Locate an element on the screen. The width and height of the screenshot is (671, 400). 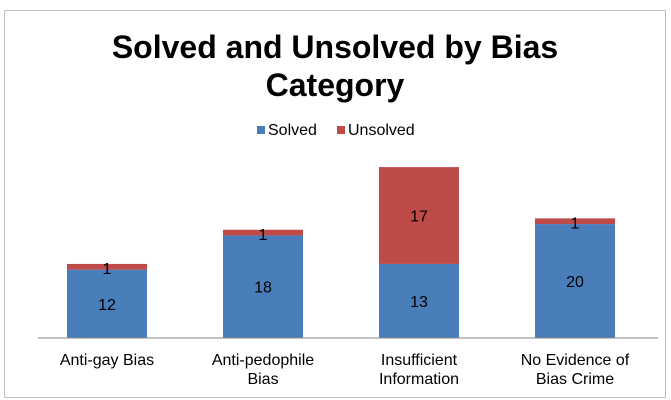
legend-swatch-solved is located at coordinates (261, 130).